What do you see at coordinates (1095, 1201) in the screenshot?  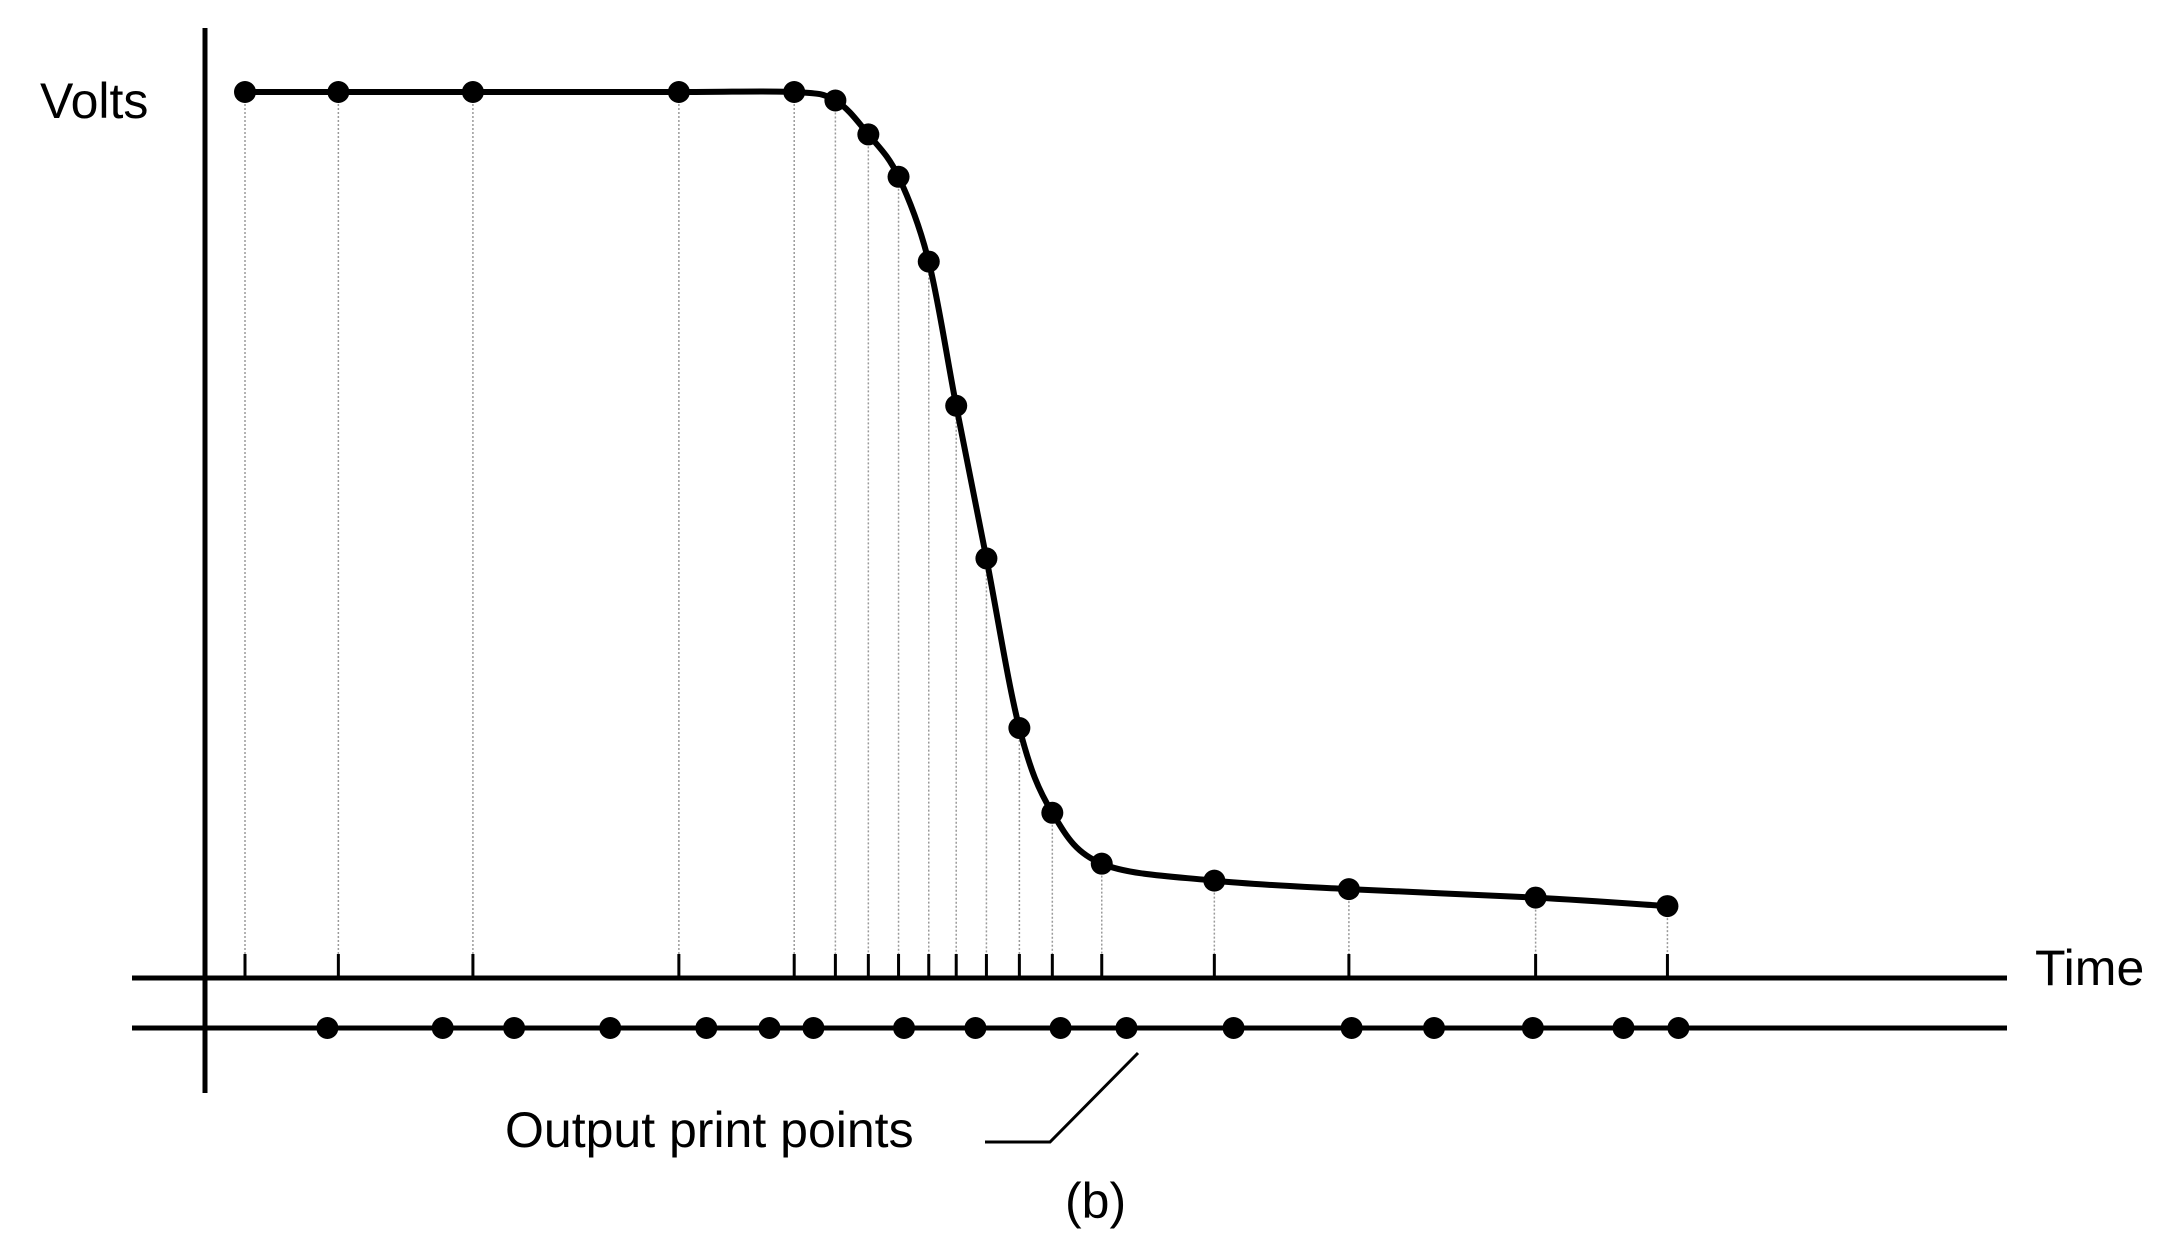 I see `panel-label: (b)` at bounding box center [1095, 1201].